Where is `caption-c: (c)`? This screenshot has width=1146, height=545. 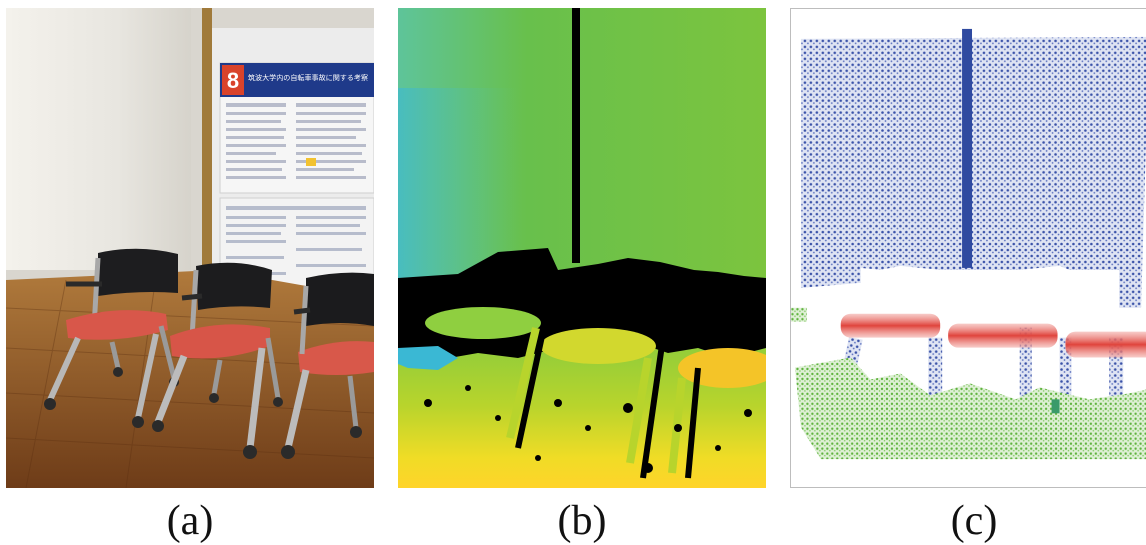
caption-c: (c) is located at coordinates (974, 521).